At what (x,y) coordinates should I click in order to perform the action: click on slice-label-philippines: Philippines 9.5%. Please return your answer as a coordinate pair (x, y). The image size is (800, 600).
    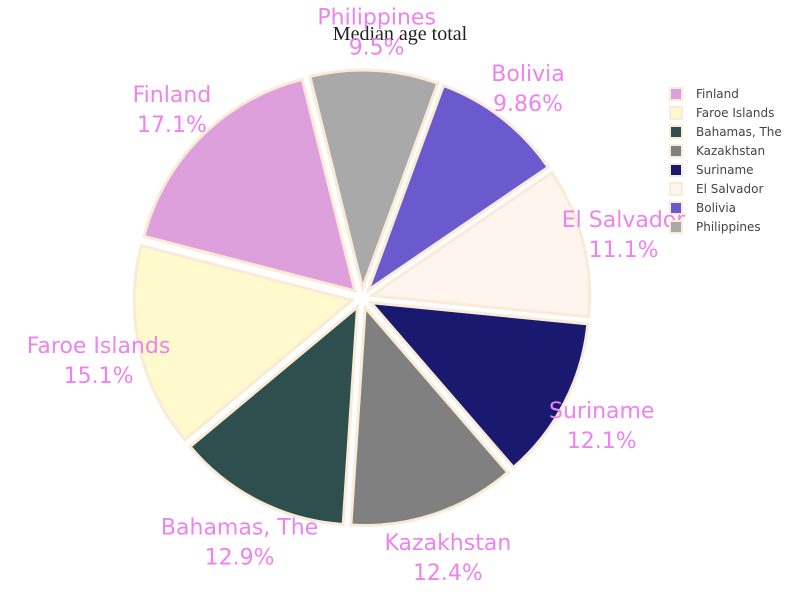
    Looking at the image, I should click on (376, 32).